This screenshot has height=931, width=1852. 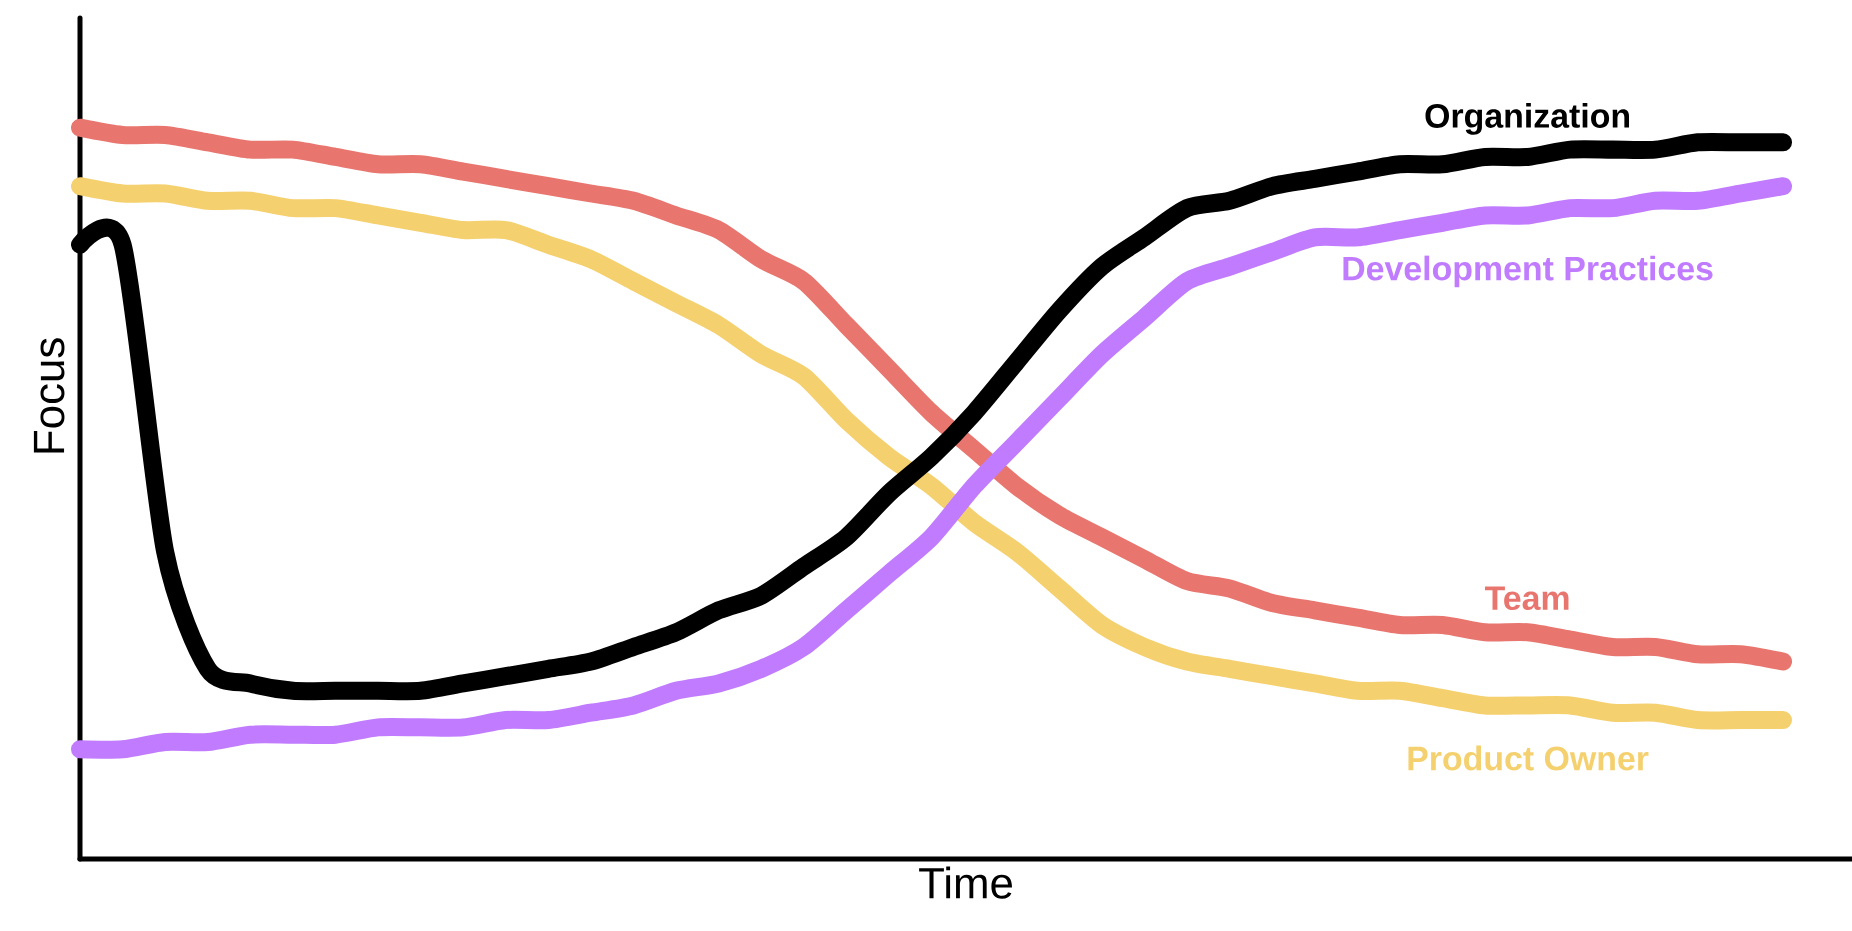 What do you see at coordinates (1526, 598) in the screenshot?
I see `series-label: Team` at bounding box center [1526, 598].